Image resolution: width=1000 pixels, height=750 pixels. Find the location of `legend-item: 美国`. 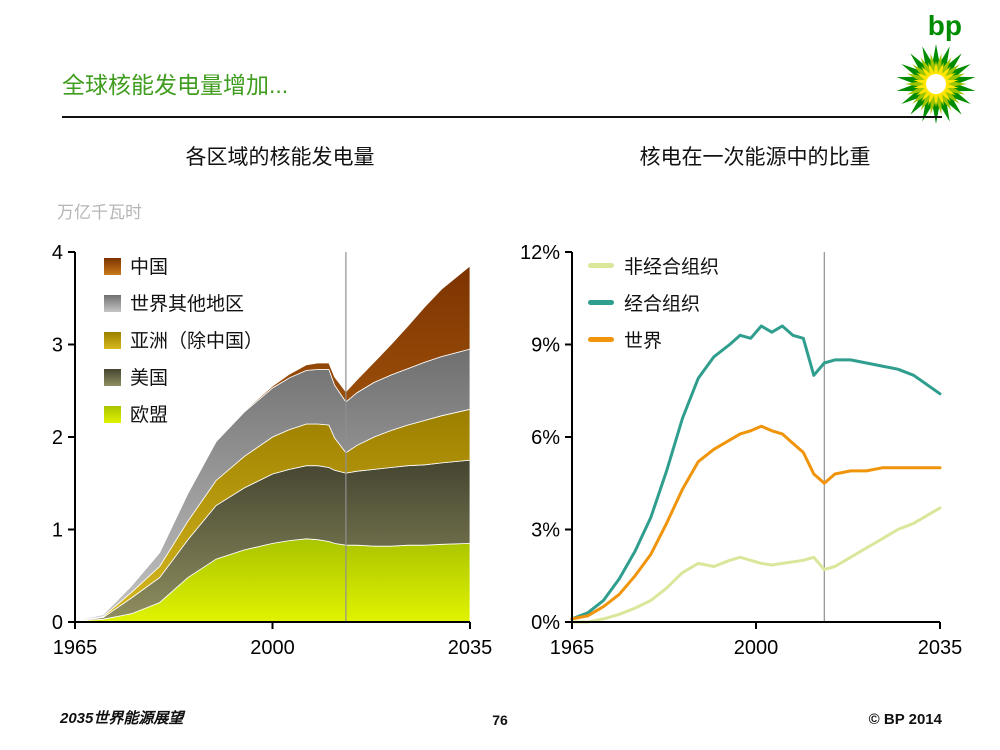

legend-item: 美国 is located at coordinates (136, 378).